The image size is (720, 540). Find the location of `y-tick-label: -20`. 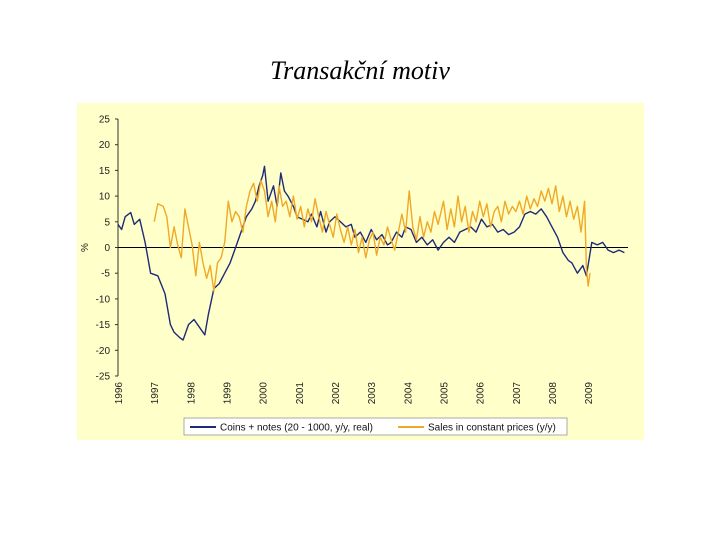

y-tick-label: -20 is located at coordinates (103, 351).